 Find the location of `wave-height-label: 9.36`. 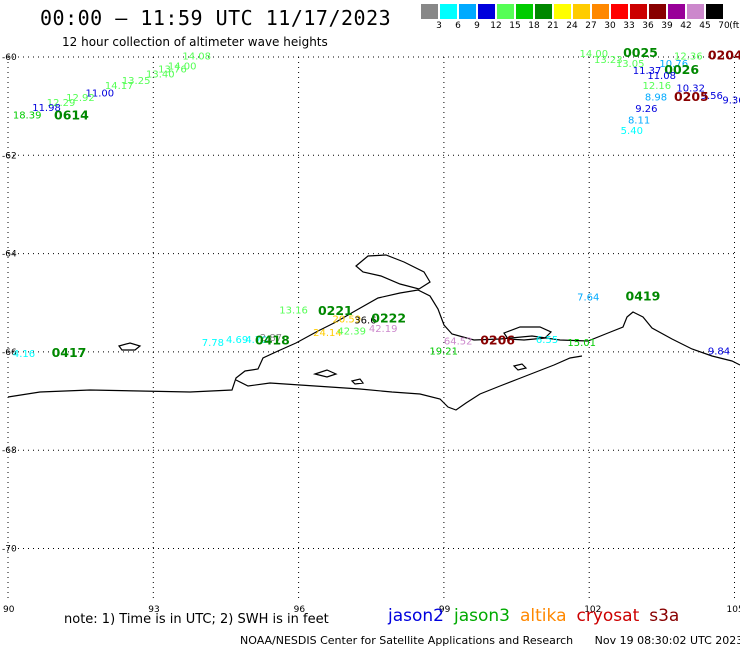

wave-height-label: 9.36 is located at coordinates (731, 101).